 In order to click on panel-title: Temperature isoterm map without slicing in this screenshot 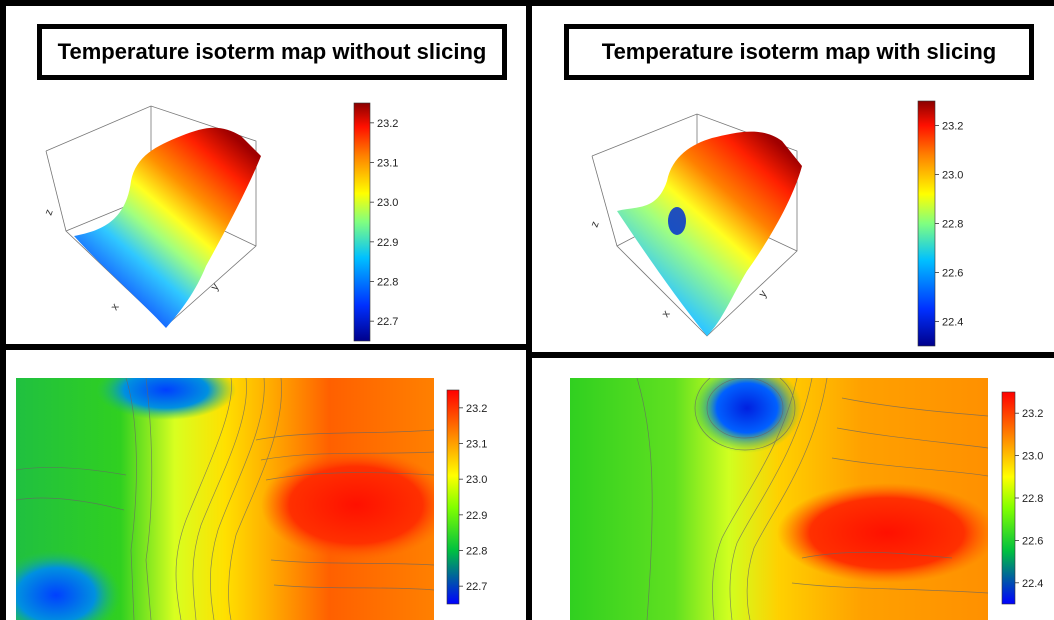, I will do `click(272, 52)`.